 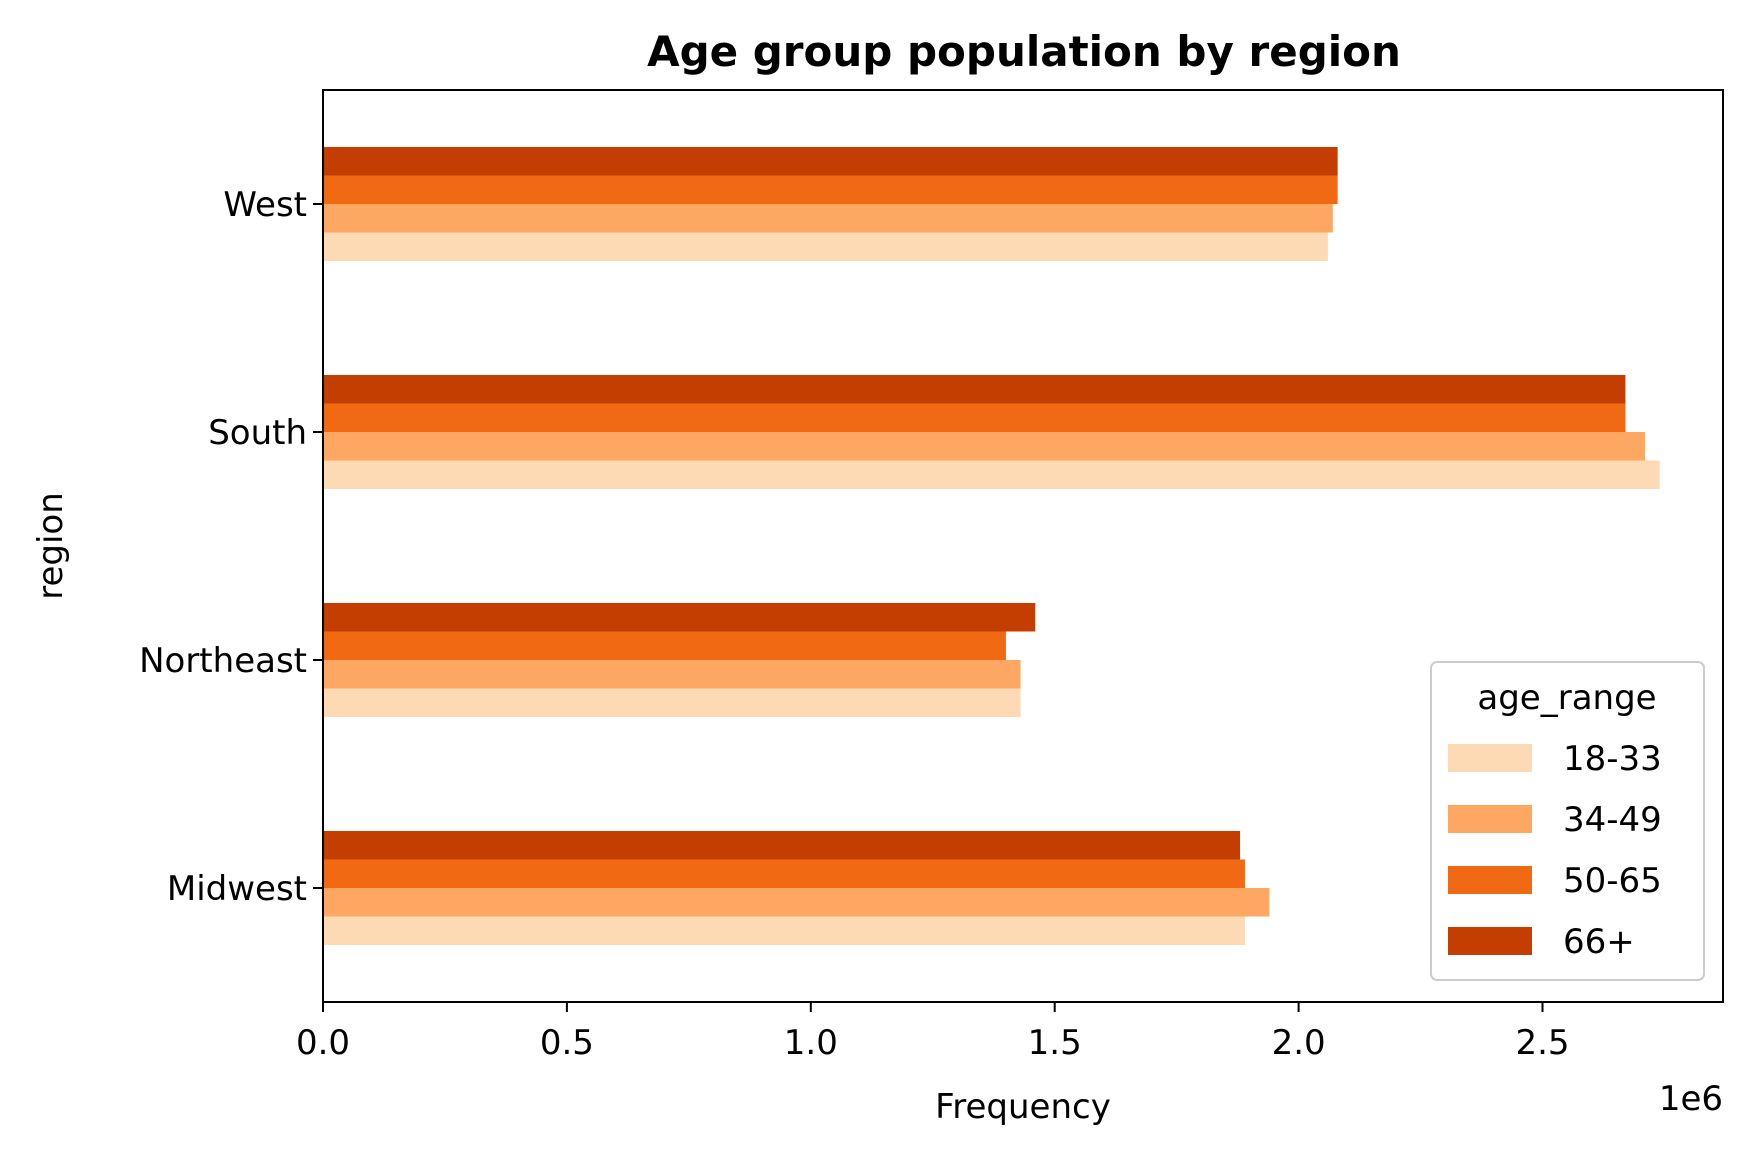 I want to click on x-axis-label: Frequency, so click(x=1023, y=1107).